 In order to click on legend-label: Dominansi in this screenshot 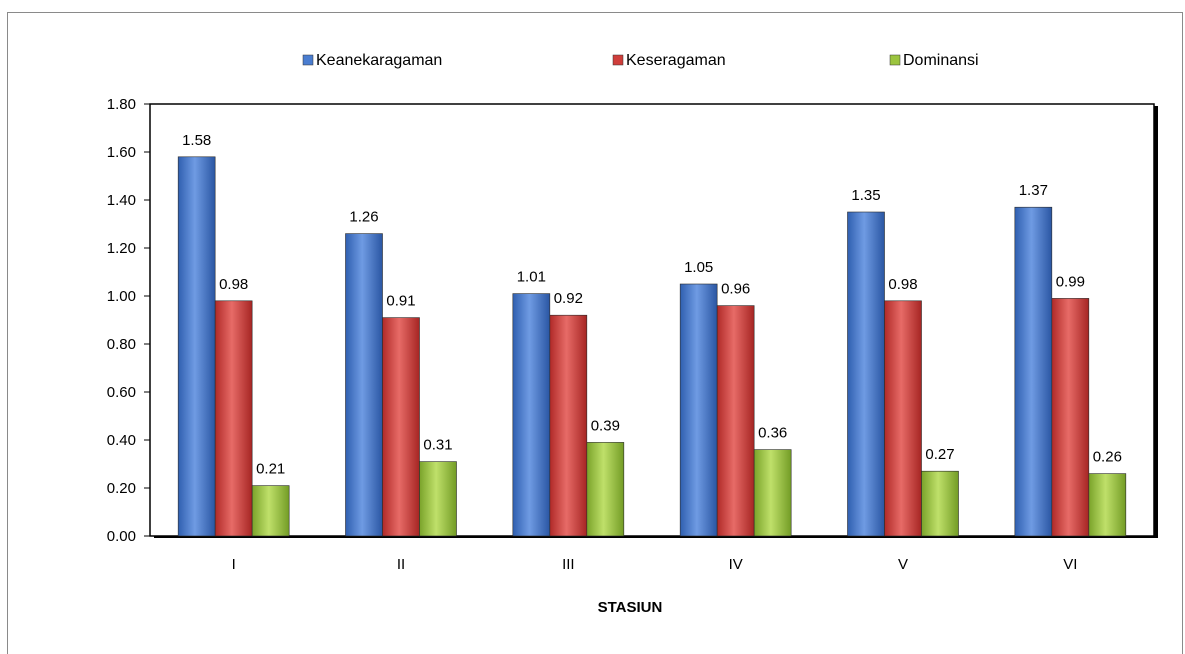, I will do `click(941, 60)`.